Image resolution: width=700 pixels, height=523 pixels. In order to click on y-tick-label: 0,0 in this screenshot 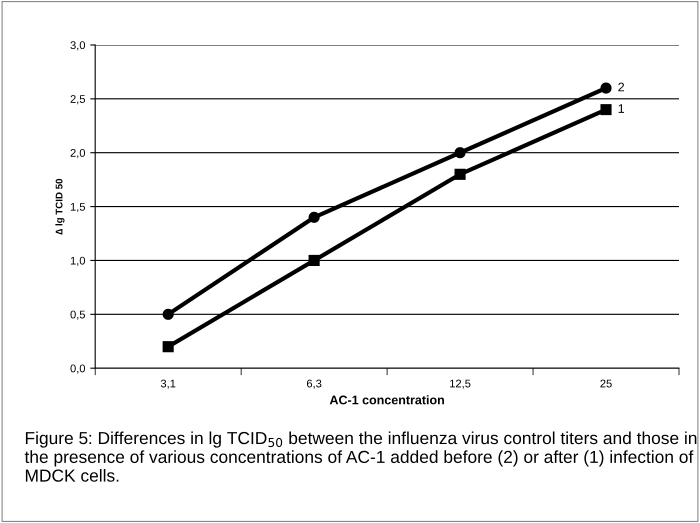, I will do `click(78, 369)`.